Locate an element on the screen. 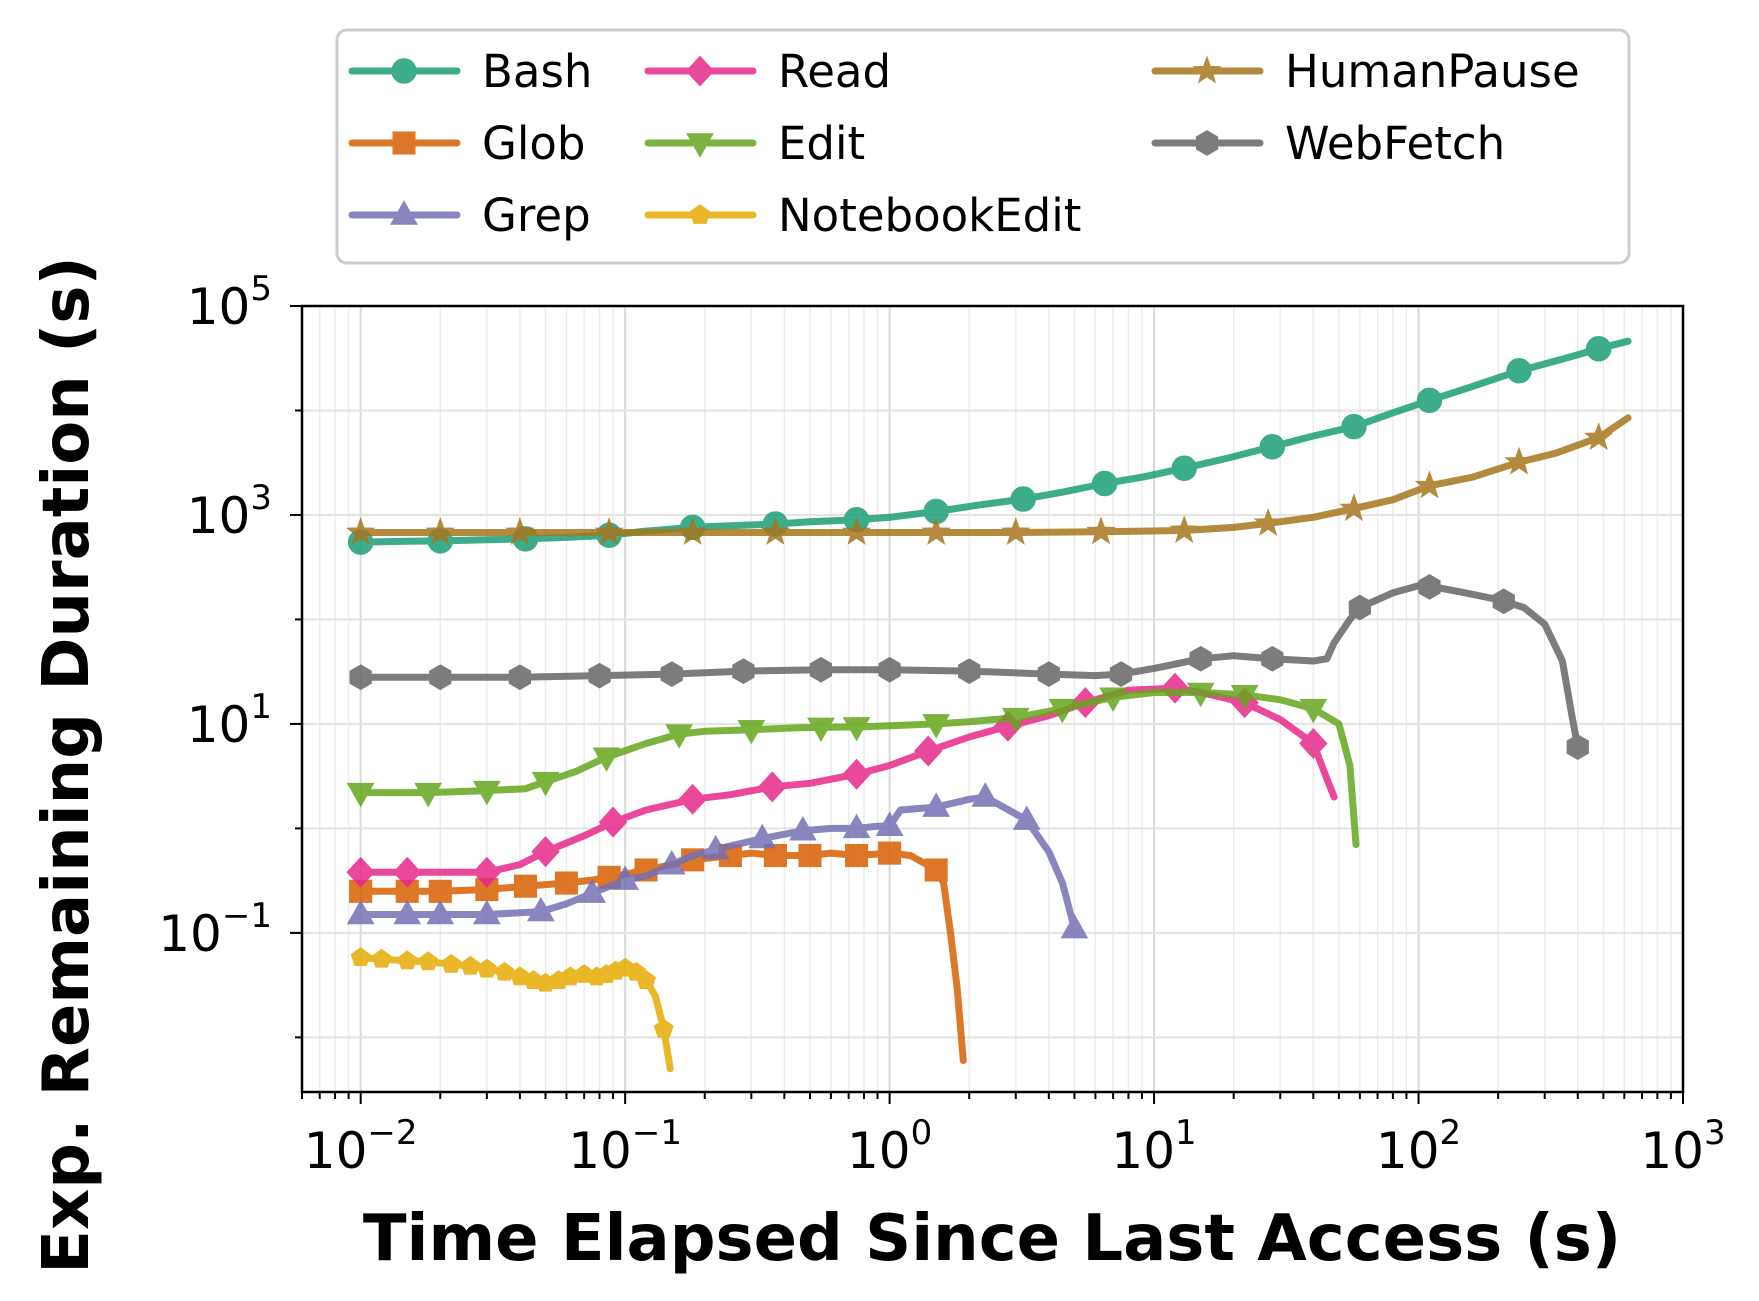  series-edit is located at coordinates (853, 765).